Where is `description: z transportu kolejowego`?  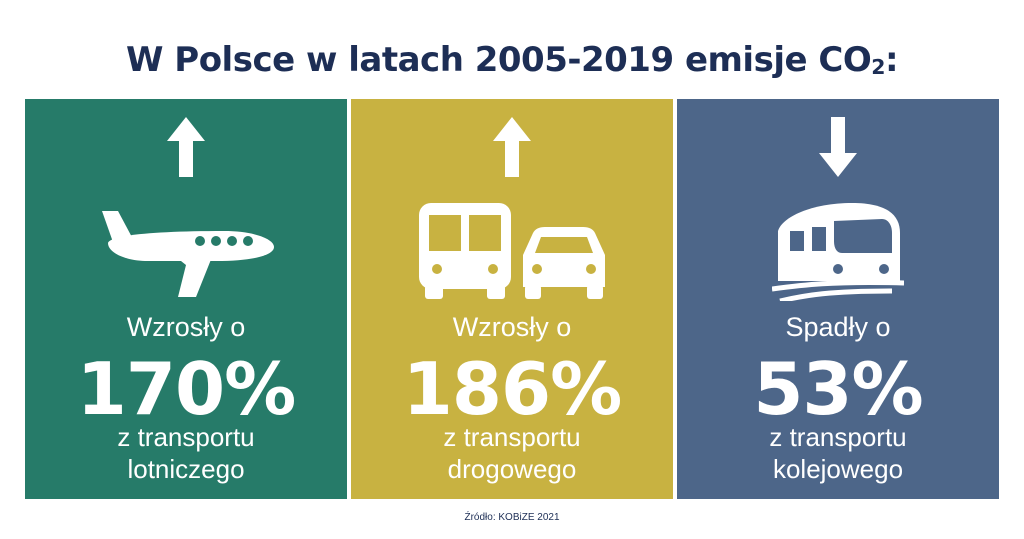
description: z transportu kolejowego is located at coordinates (838, 453).